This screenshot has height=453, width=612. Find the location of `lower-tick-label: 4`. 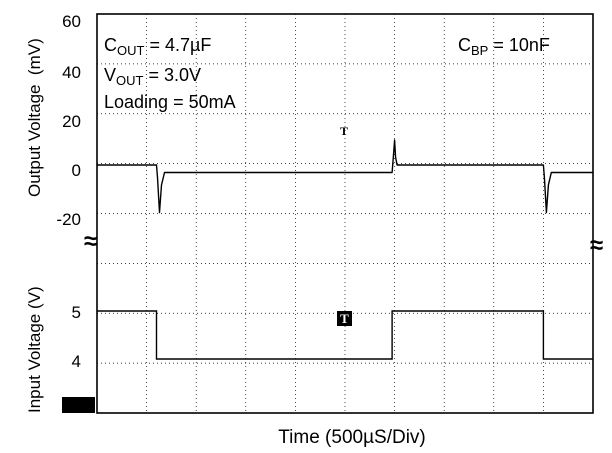

lower-tick-label: 4 is located at coordinates (76, 361).